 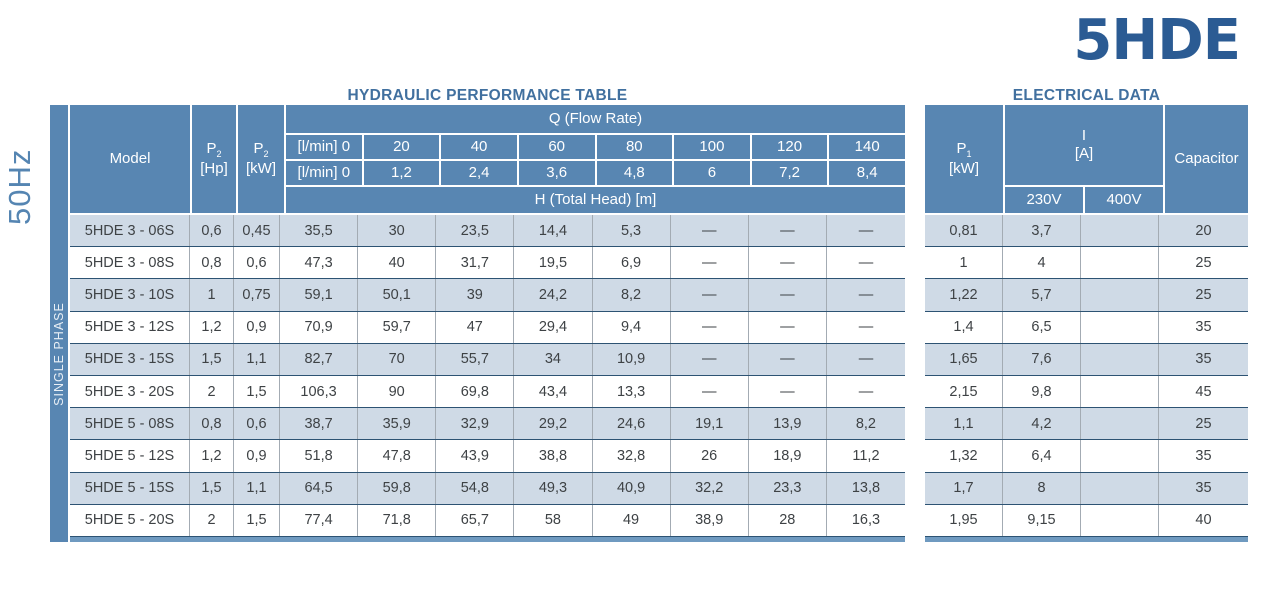 What do you see at coordinates (319, 359) in the screenshot?
I see `head-value-cell: 82,7` at bounding box center [319, 359].